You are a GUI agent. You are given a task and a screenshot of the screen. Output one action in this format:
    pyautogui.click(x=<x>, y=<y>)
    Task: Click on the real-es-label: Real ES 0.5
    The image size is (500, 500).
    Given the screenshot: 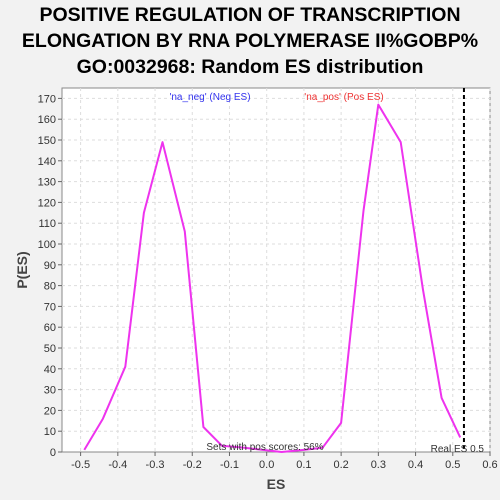 What is the action you would take?
    pyautogui.click(x=458, y=449)
    